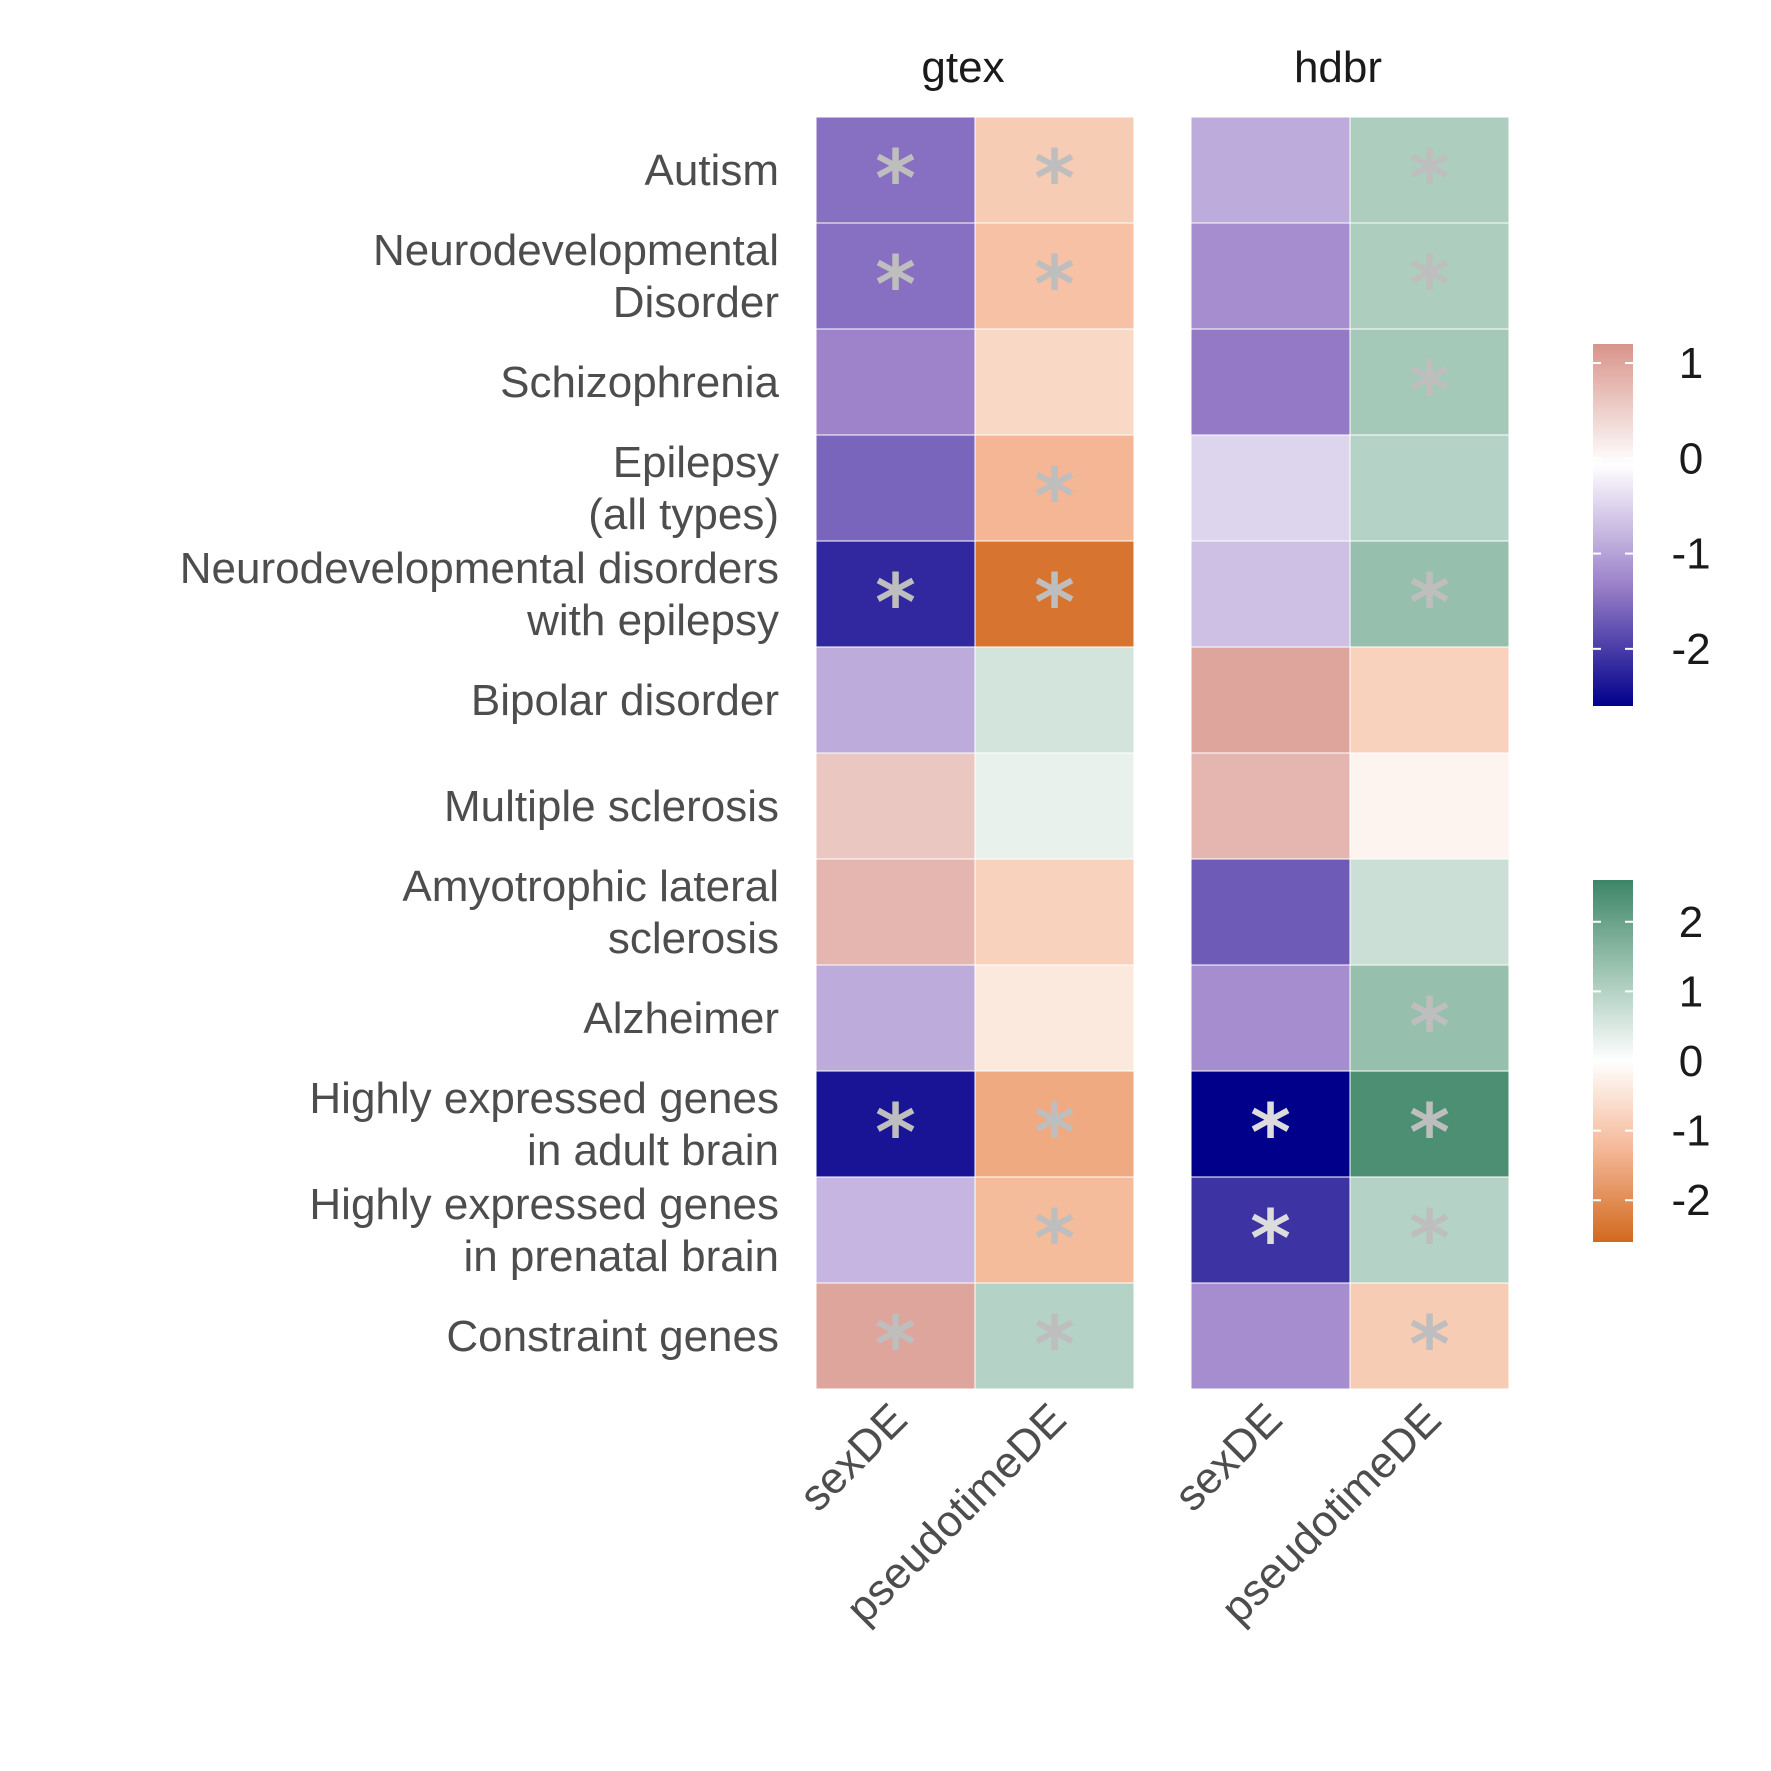  What do you see at coordinates (683, 514) in the screenshot?
I see `row-label: (all types)` at bounding box center [683, 514].